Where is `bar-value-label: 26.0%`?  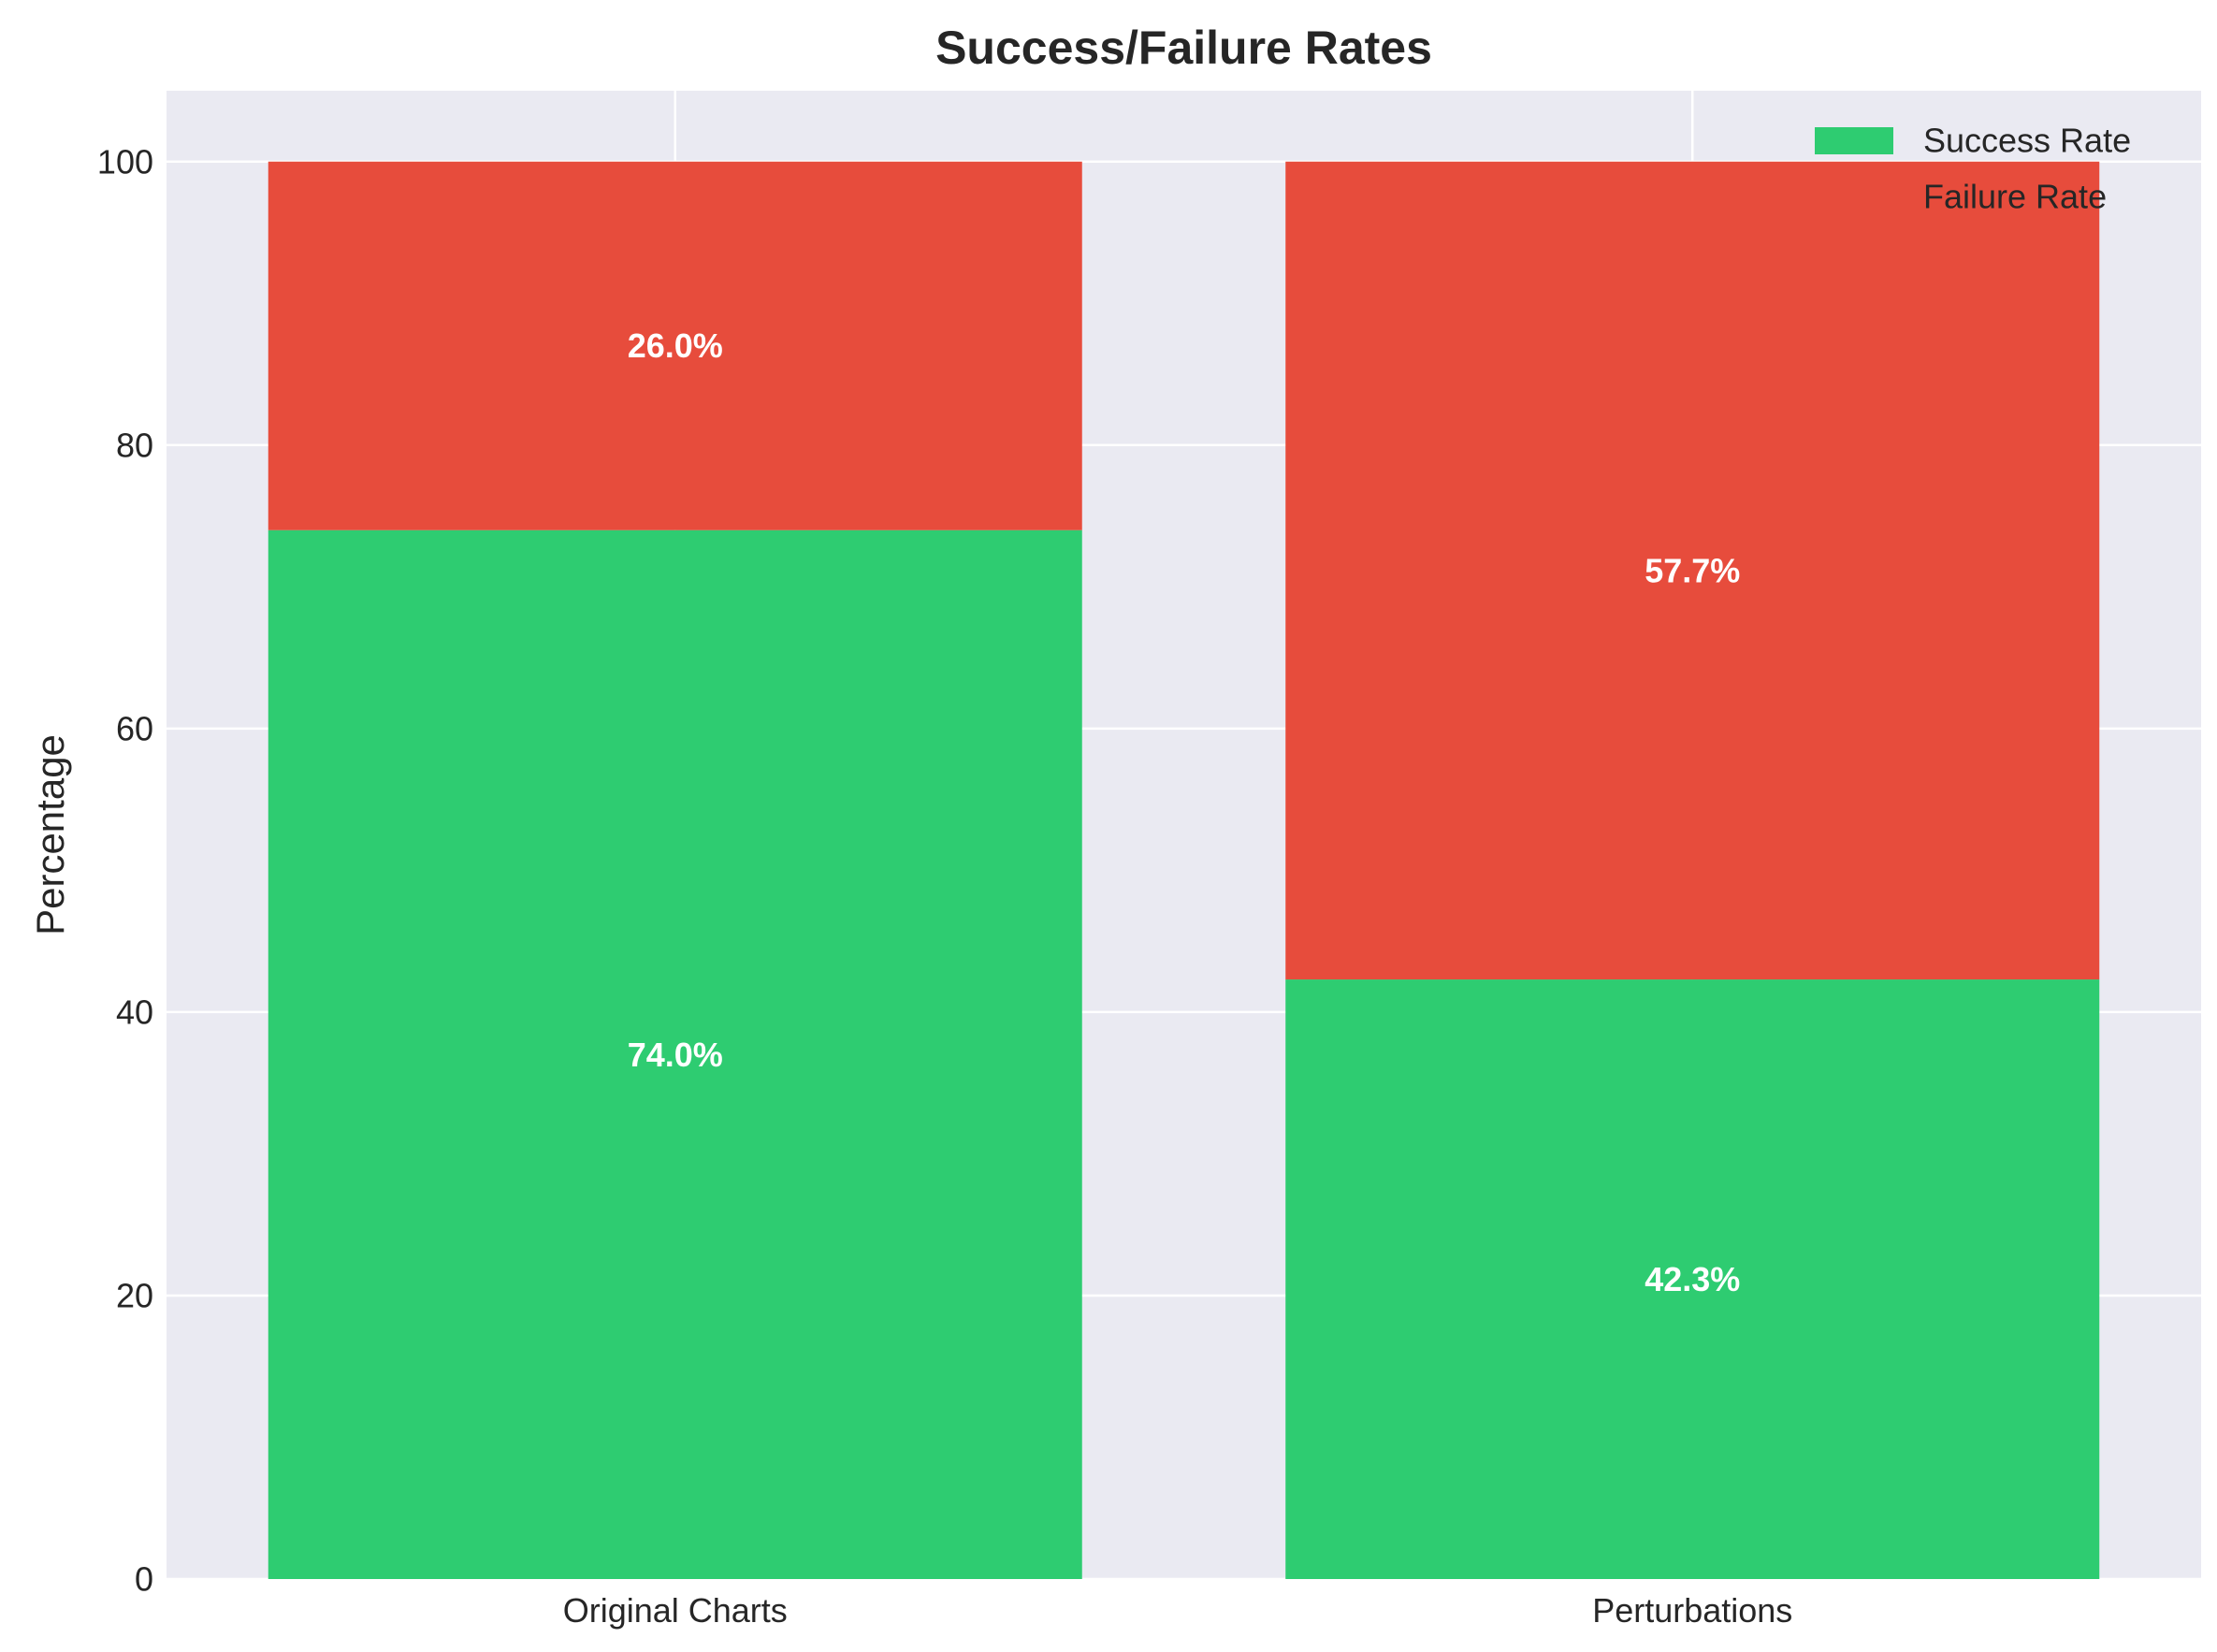 bar-value-label: 26.0% is located at coordinates (675, 345).